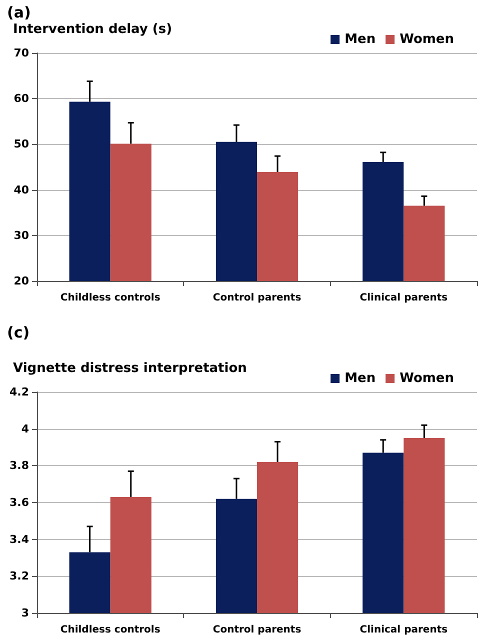 The height and width of the screenshot is (643, 479). Describe the element at coordinates (18, 333) in the screenshot. I see `chart-title: (c)` at that location.